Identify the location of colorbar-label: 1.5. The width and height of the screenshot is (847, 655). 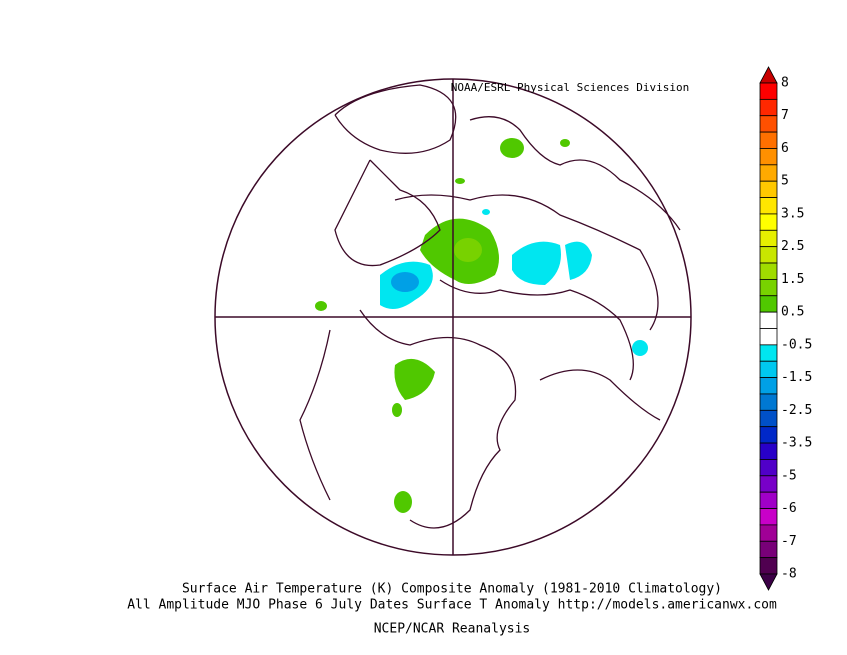
(792, 279).